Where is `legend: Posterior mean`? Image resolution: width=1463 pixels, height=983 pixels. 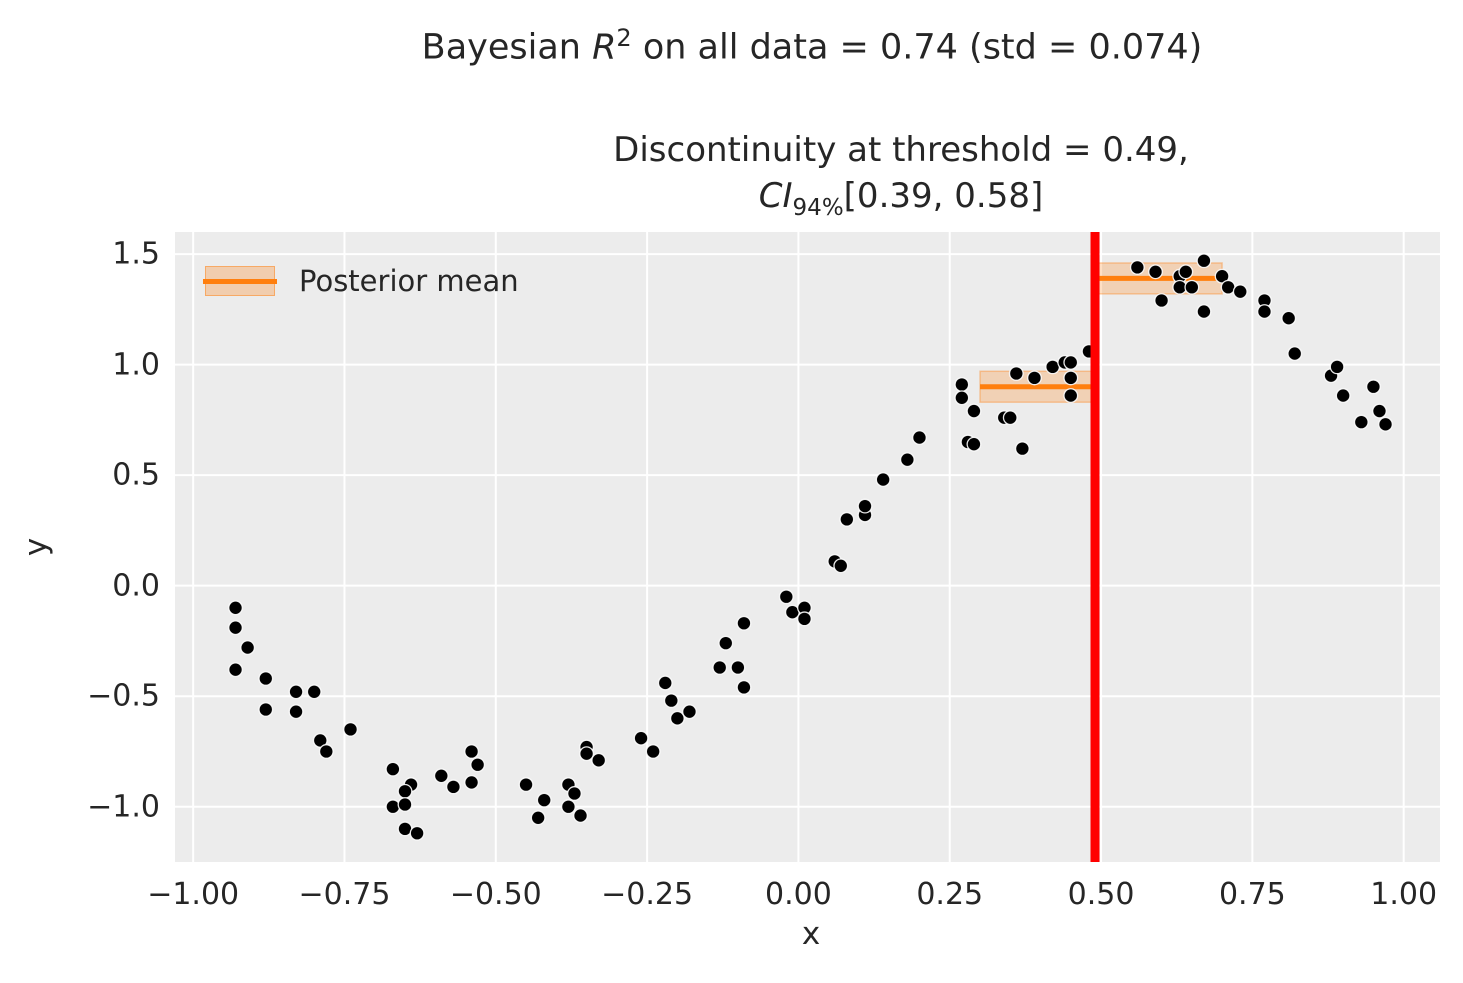 legend: Posterior mean is located at coordinates (361, 281).